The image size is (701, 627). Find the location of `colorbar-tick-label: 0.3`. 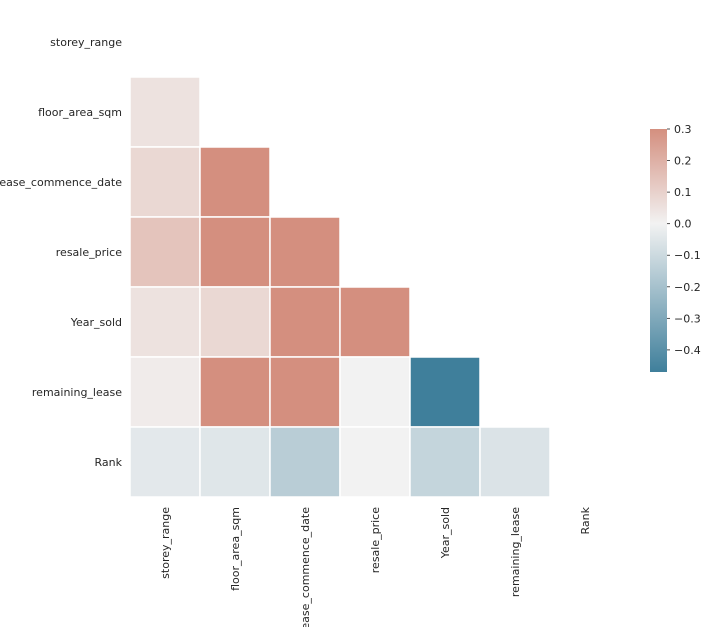

colorbar-tick-label: 0.3 is located at coordinates (683, 129).